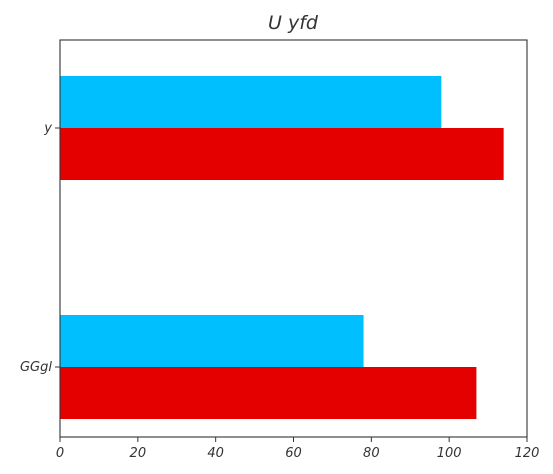 Image resolution: width=553 pixels, height=474 pixels. I want to click on x-tick-label: 20, so click(138, 453).